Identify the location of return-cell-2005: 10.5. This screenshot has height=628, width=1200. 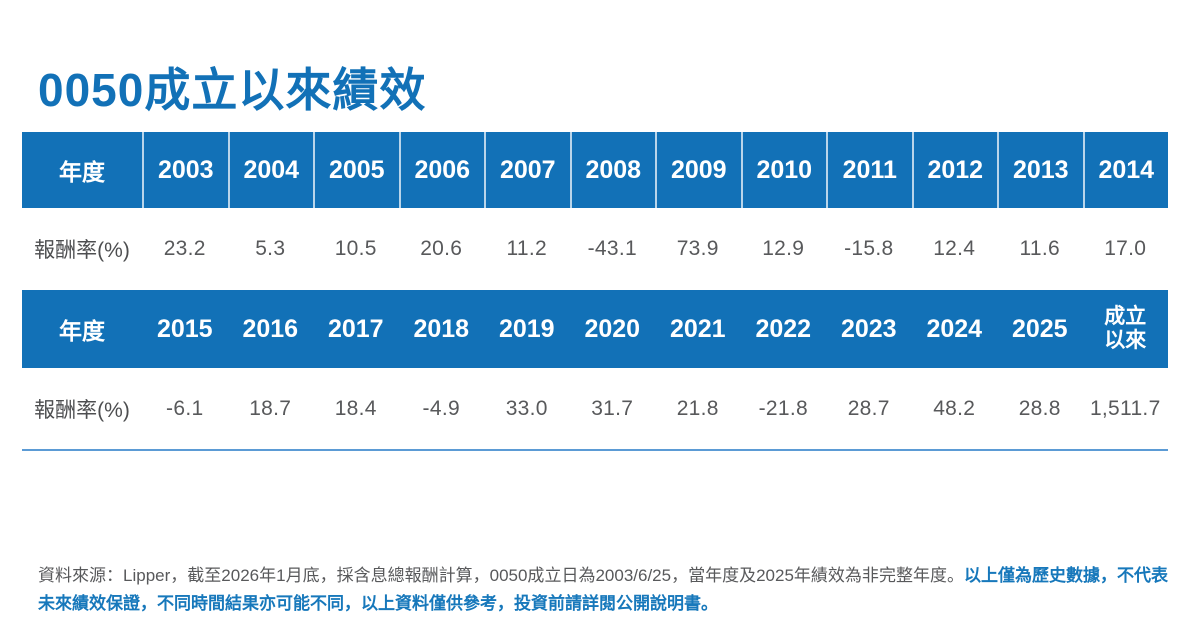
(355, 248).